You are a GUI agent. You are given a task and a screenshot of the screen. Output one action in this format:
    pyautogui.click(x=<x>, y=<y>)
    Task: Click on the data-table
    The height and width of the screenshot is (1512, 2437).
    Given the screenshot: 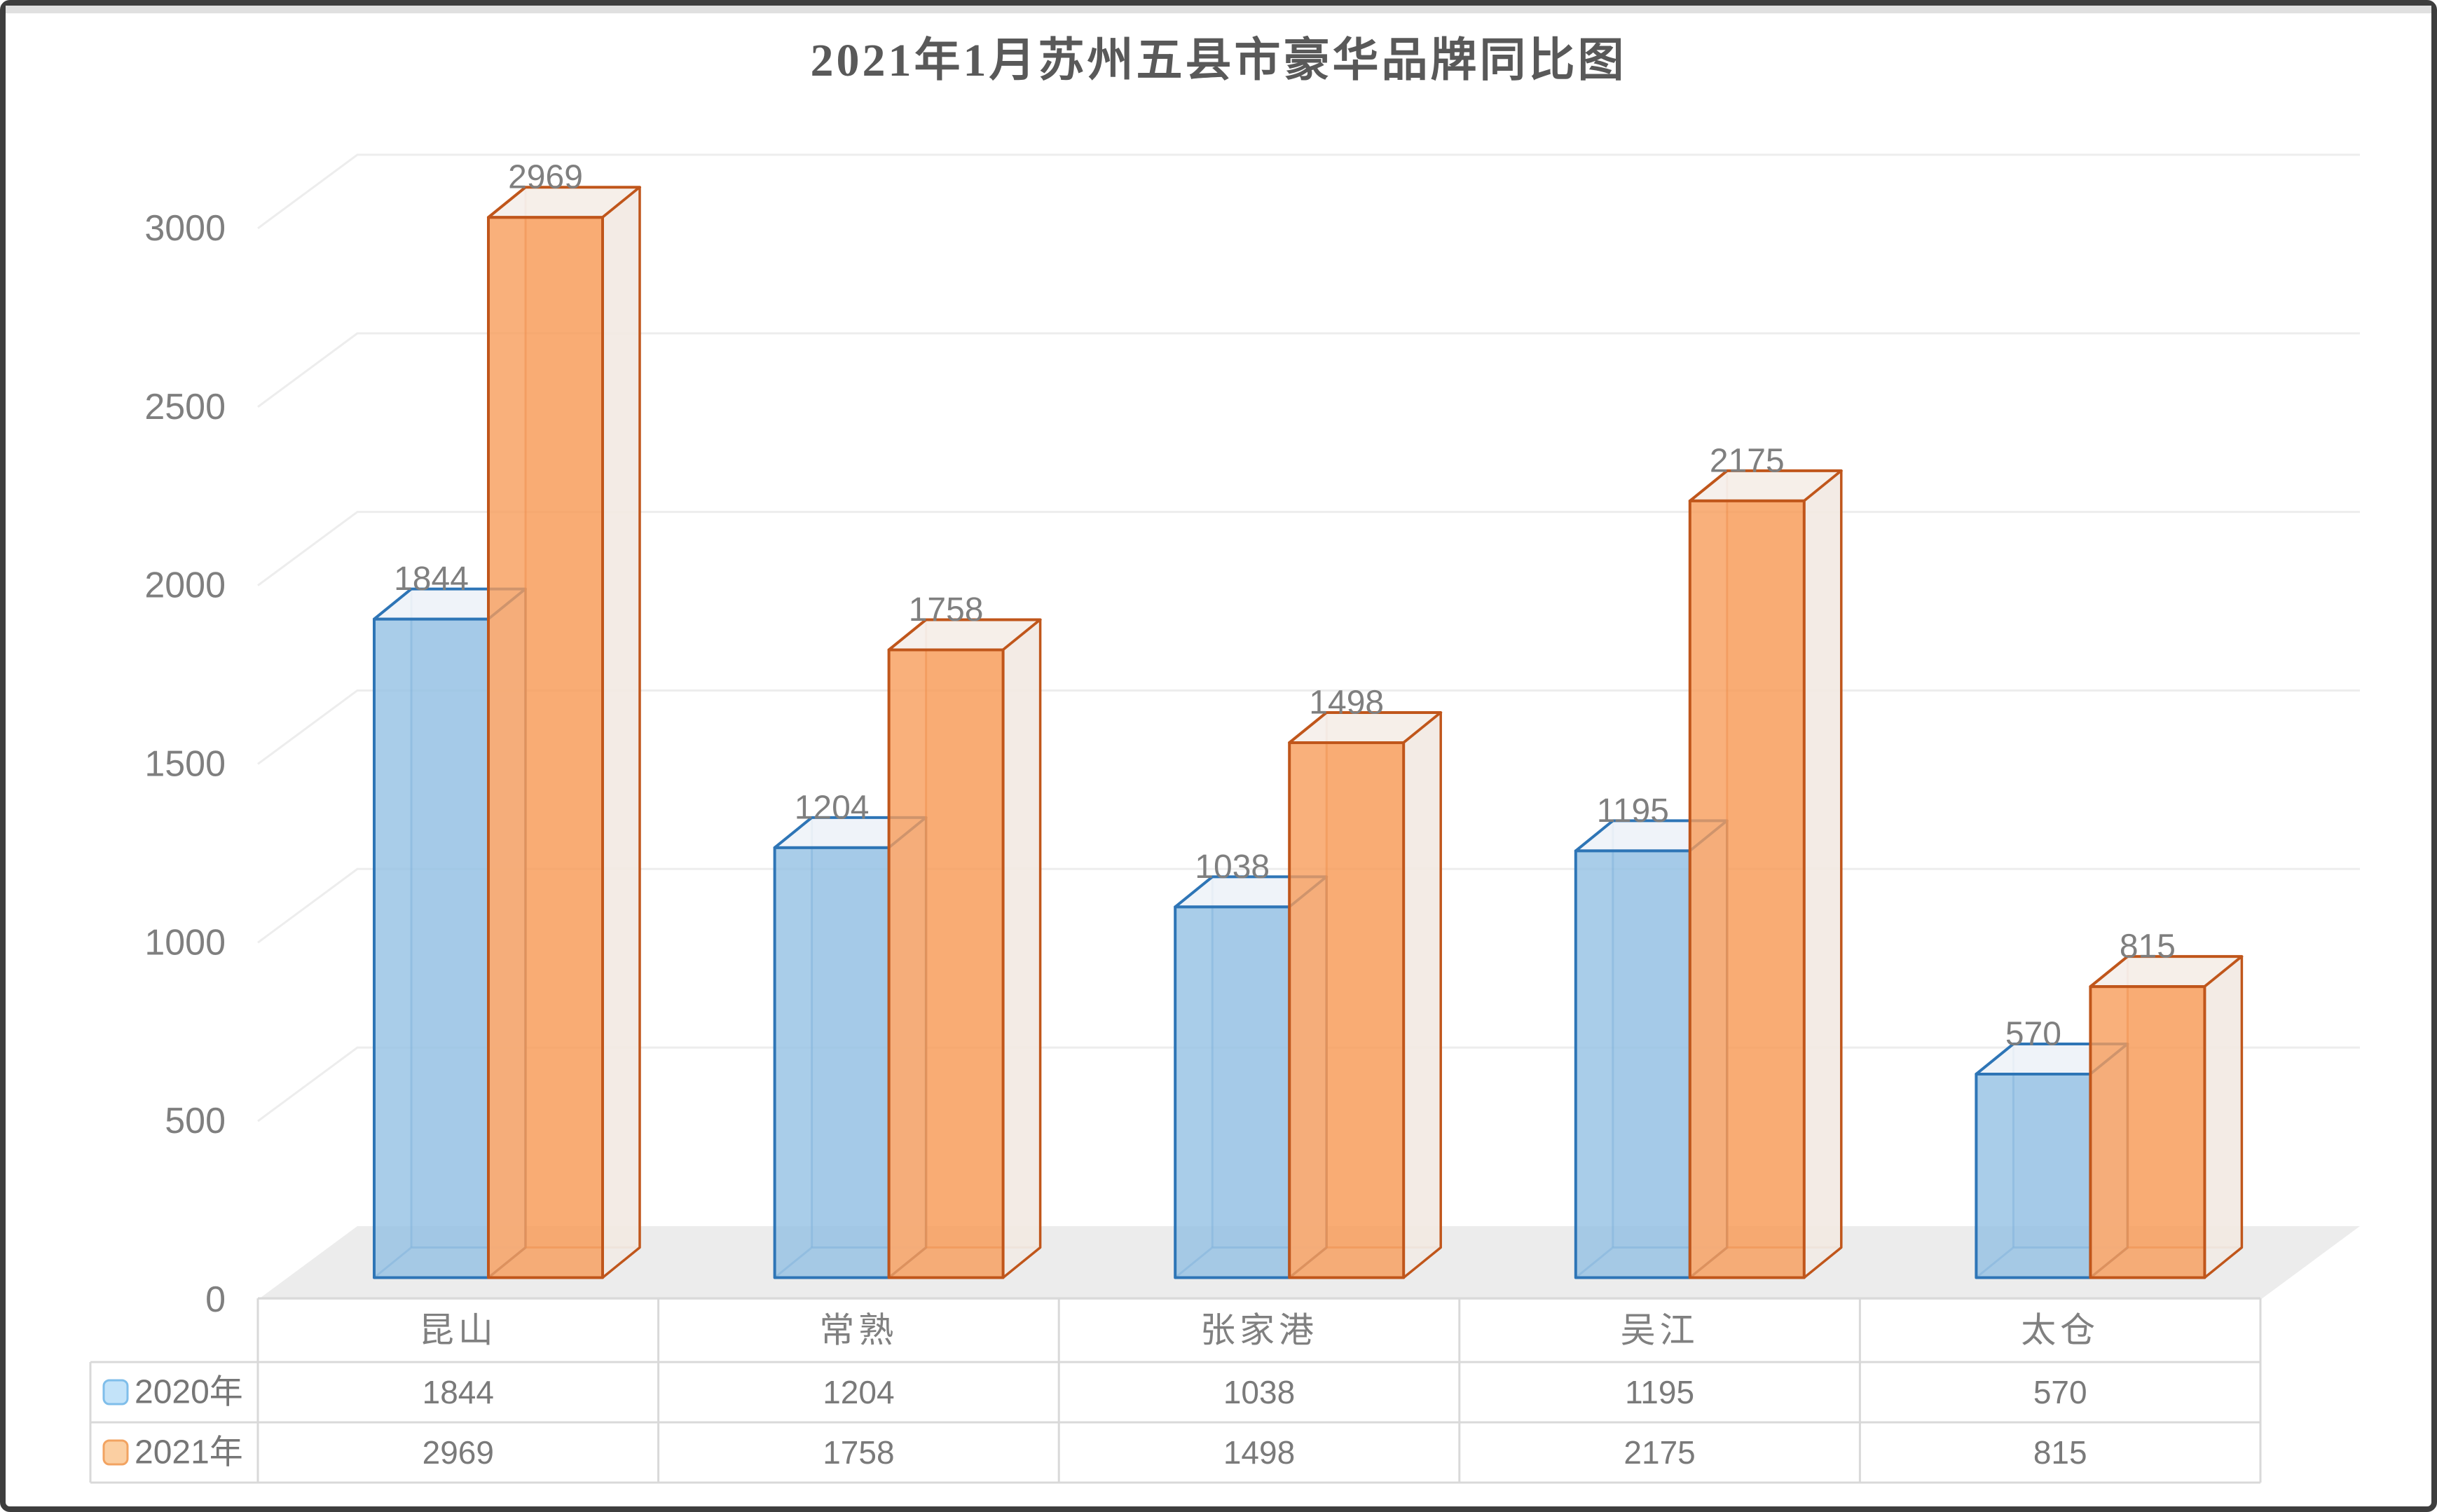 What is the action you would take?
    pyautogui.click(x=1175, y=1390)
    